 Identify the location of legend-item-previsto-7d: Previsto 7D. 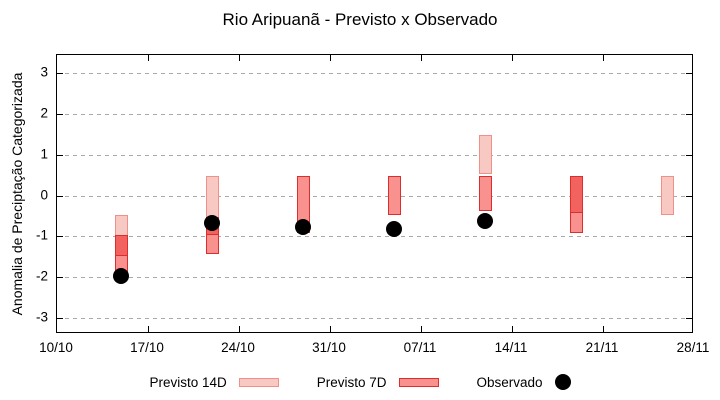
(378, 382).